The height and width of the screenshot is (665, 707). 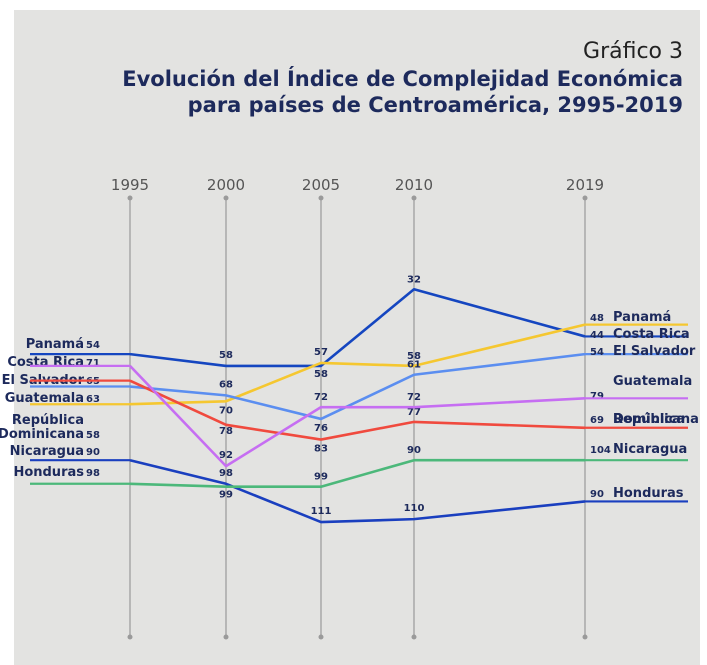 I want to click on data-label: 69, so click(x=597, y=420).